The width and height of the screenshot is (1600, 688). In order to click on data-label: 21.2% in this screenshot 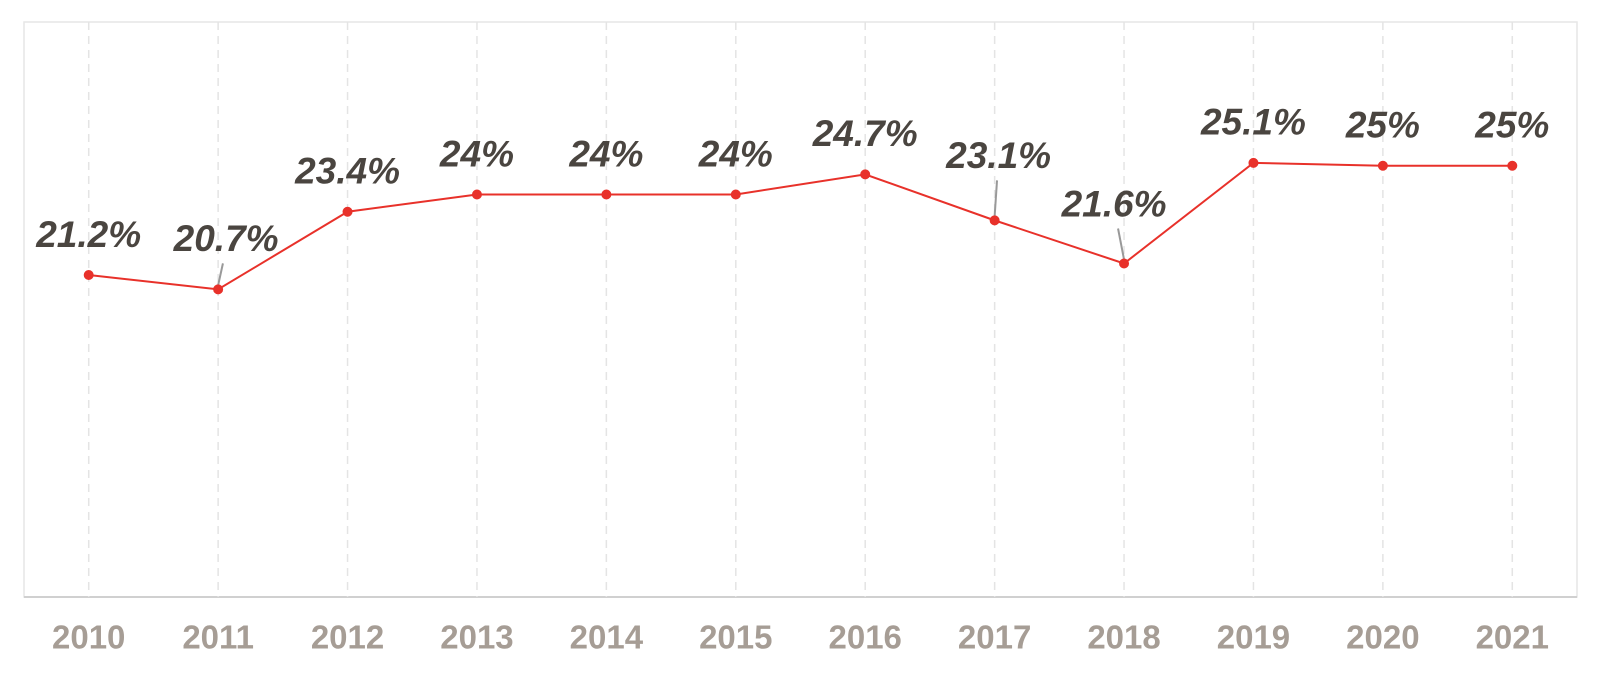, I will do `click(88, 234)`.